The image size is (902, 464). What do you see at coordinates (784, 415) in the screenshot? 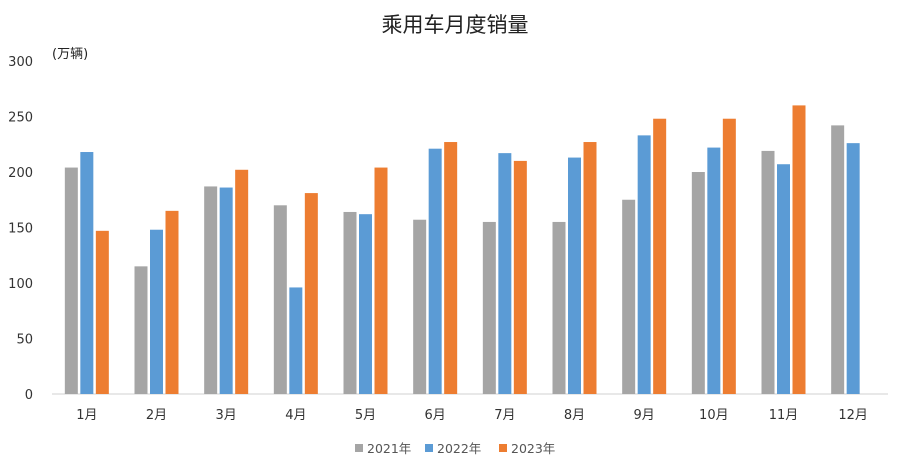
I see `x-tick-label: 11月` at bounding box center [784, 415].